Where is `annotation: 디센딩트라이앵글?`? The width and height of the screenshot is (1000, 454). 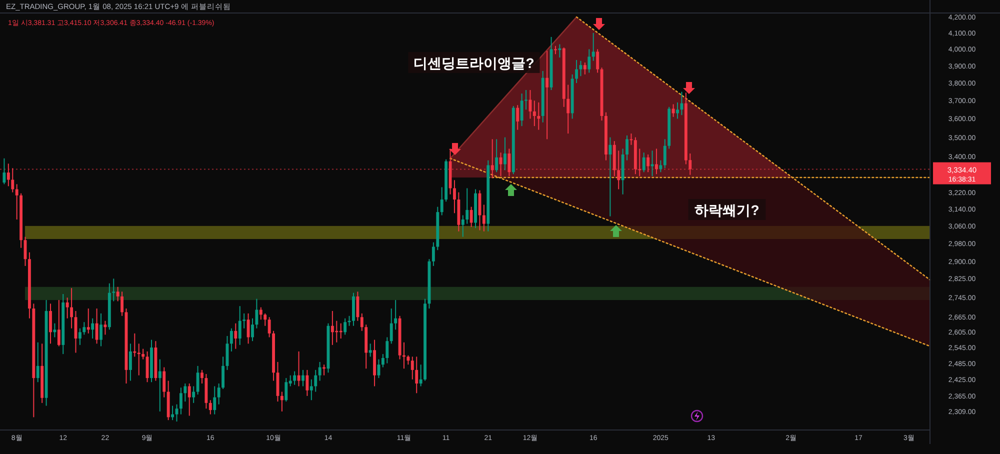 annotation: 디센딩트라이앵글? is located at coordinates (474, 63).